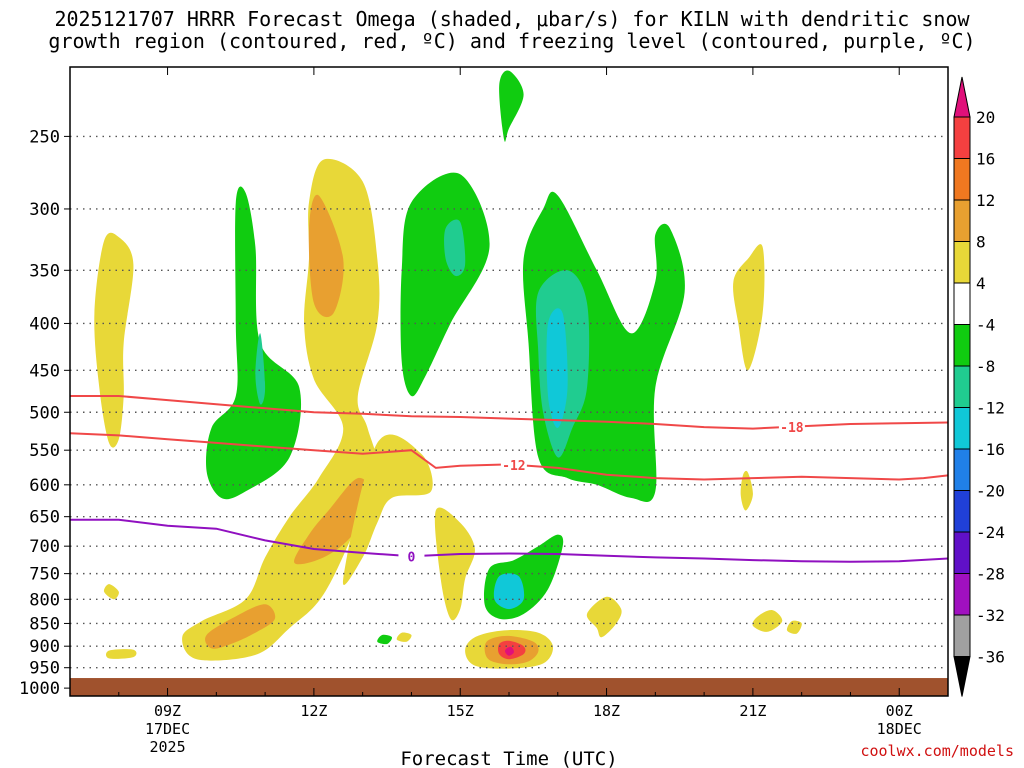 This screenshot has height=768, width=1024. Describe the element at coordinates (460, 711) in the screenshot. I see `x-tick-label-15Z: 15Z` at that location.